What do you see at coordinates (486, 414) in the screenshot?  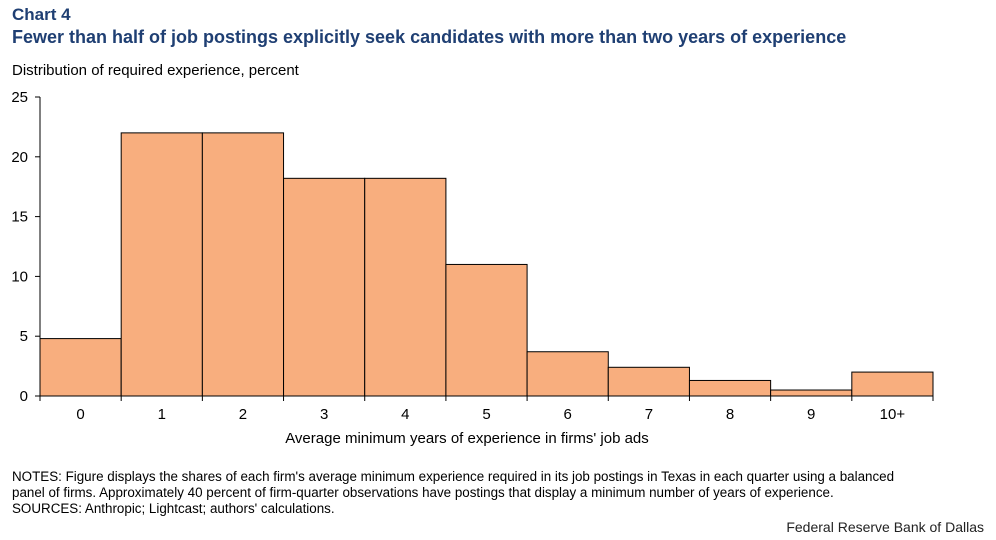 I see `x-tick-label: 5` at bounding box center [486, 414].